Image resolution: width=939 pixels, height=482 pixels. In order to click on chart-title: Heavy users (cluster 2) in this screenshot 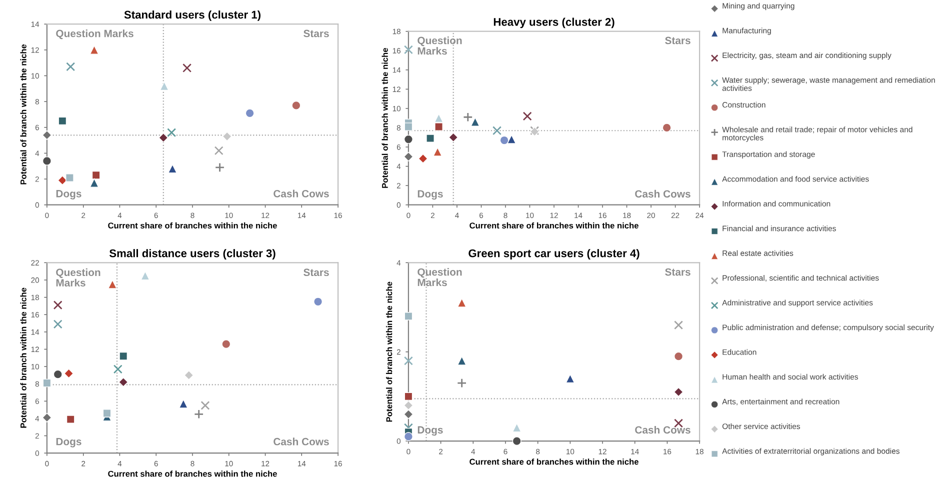, I will do `click(554, 23)`.